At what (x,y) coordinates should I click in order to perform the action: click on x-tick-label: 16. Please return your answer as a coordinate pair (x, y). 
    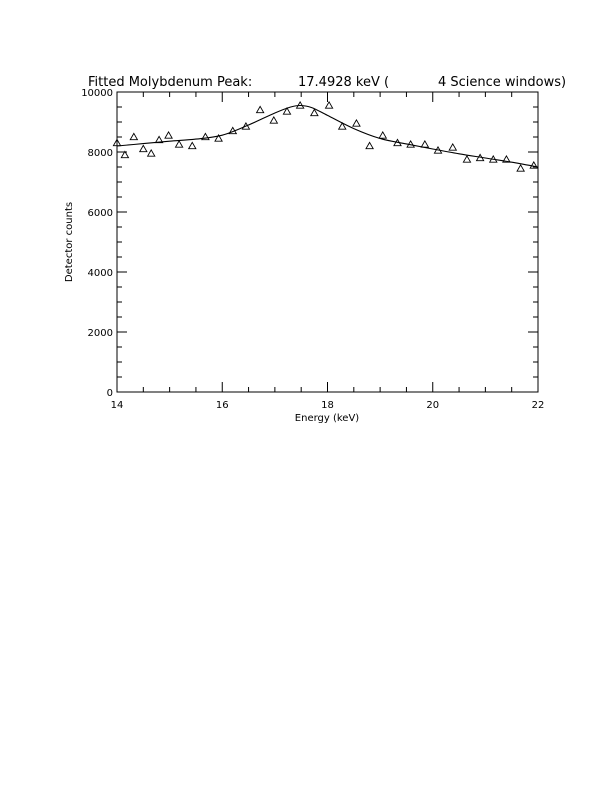
    Looking at the image, I should click on (222, 405).